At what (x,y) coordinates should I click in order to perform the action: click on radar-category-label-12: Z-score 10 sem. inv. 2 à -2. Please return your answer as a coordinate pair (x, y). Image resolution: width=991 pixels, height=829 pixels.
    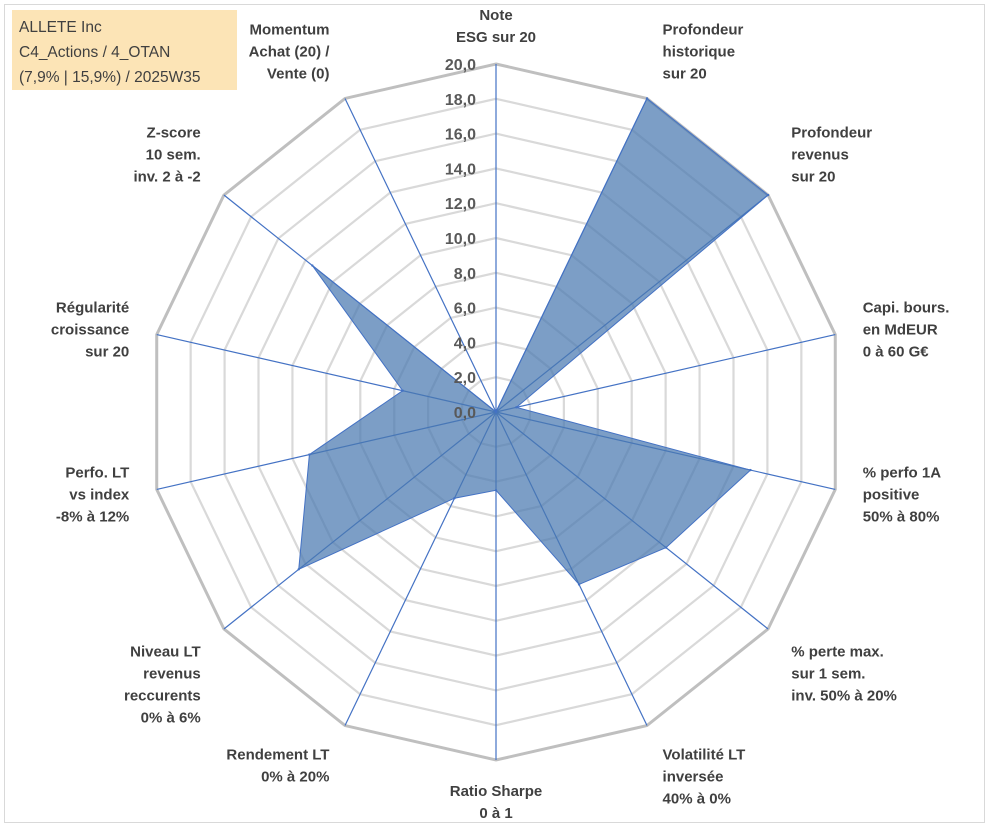
    Looking at the image, I should click on (166, 154).